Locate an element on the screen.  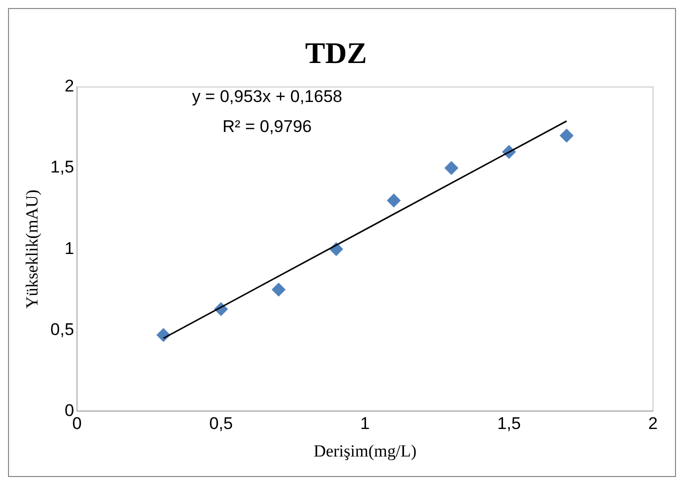
x-tick-label: 2 is located at coordinates (653, 424).